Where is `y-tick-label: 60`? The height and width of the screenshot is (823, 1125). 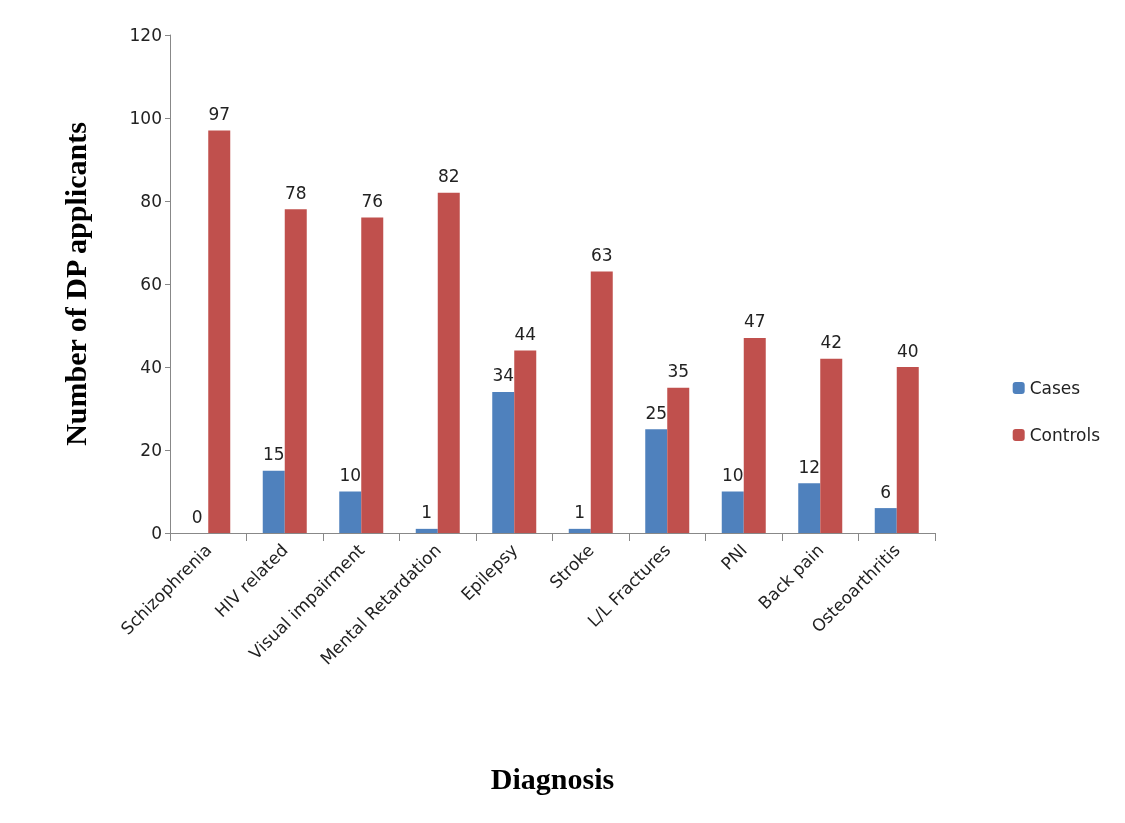
y-tick-label: 60 is located at coordinates (151, 284).